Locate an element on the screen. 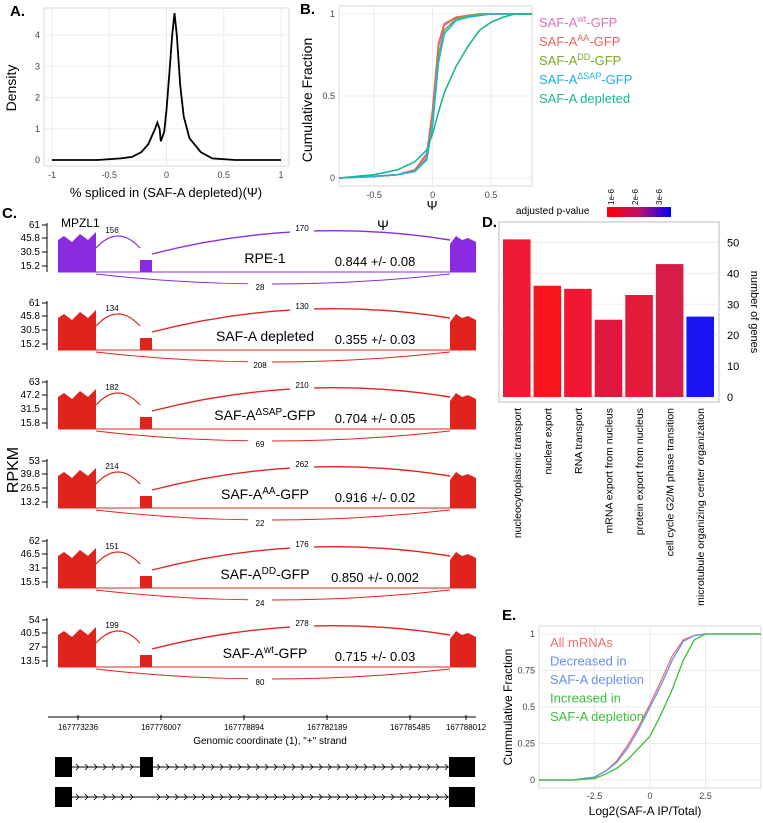 This screenshot has height=823, width=763. panel-c-psi-header: Ψ is located at coordinates (383, 225).